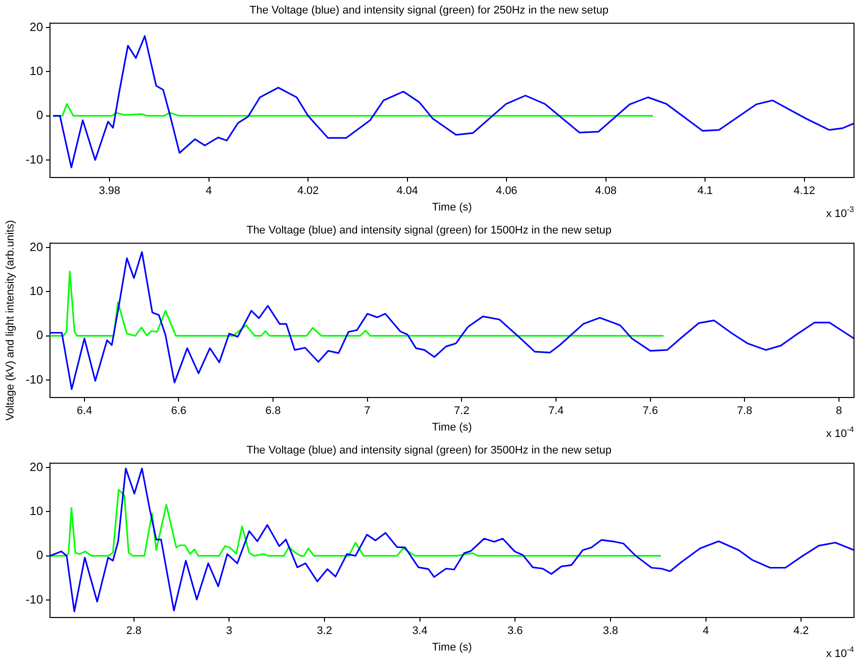 The image size is (856, 660). I want to click on x-tick-label: 6.6, so click(178, 411).